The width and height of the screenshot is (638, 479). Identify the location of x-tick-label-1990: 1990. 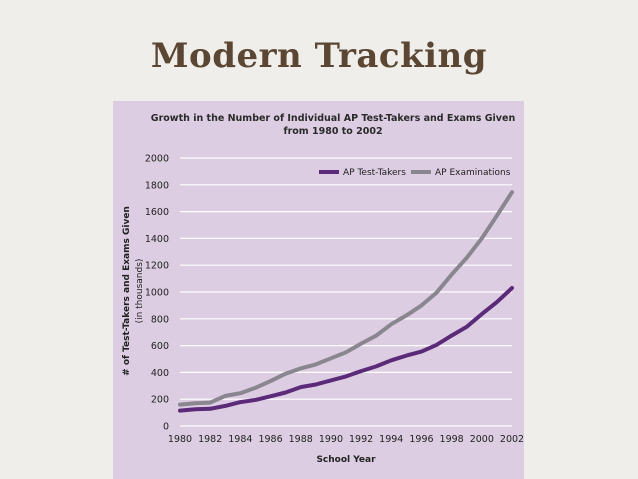
(331, 439).